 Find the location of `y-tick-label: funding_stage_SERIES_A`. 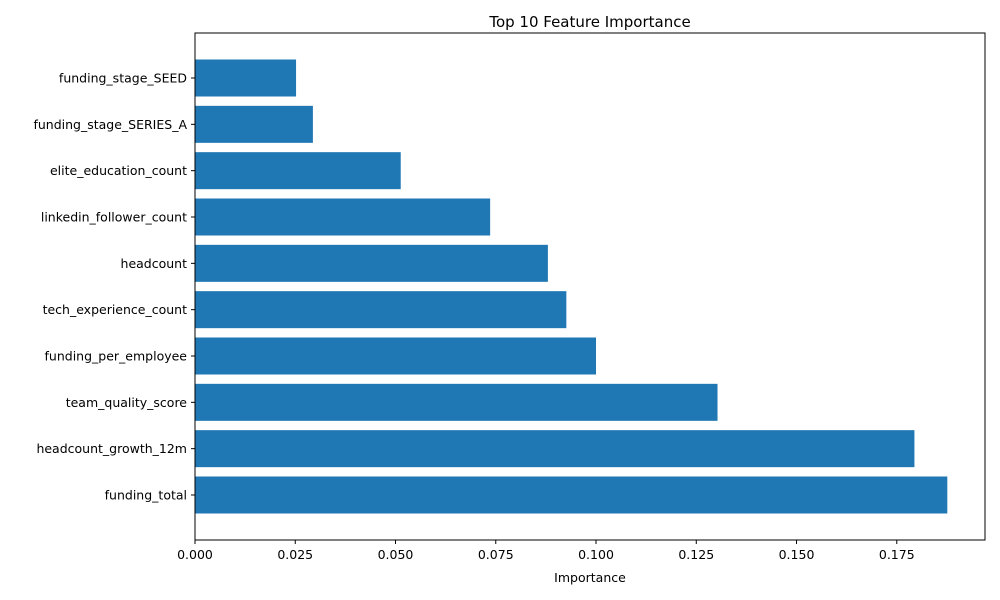

y-tick-label: funding_stage_SERIES_A is located at coordinates (110, 124).